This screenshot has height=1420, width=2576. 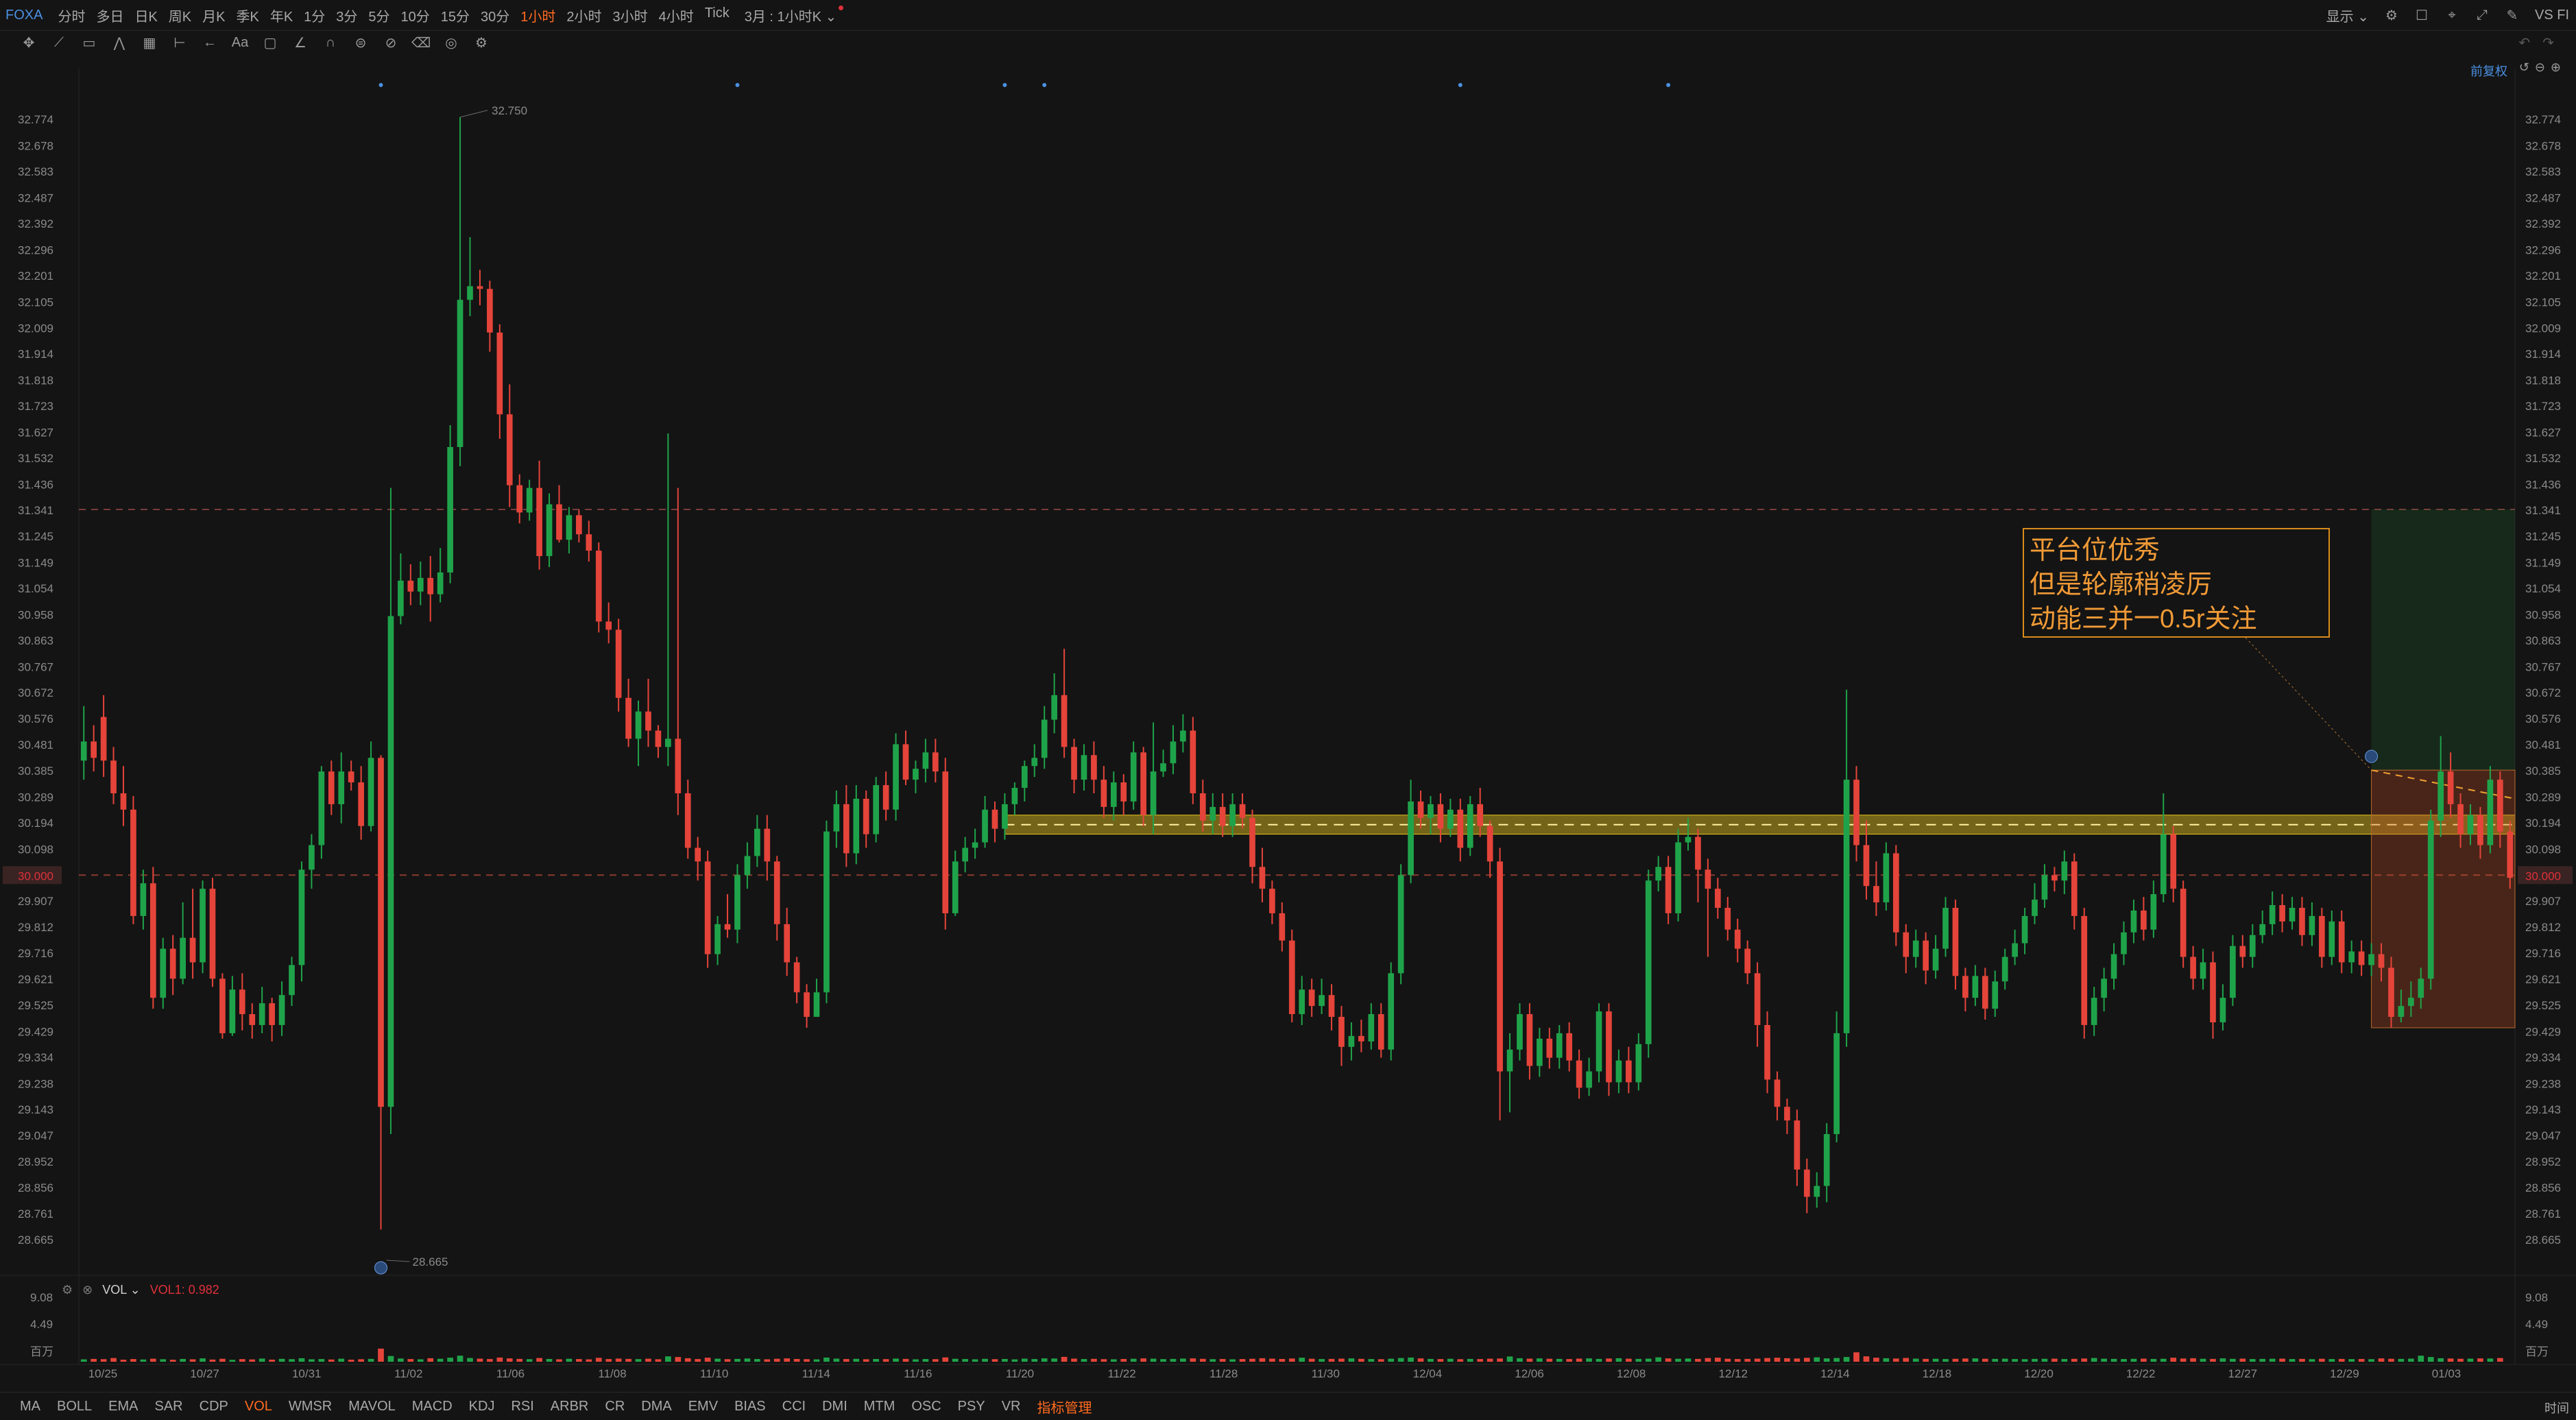 I want to click on tab-timeframe-2: 日K, so click(x=146, y=17).